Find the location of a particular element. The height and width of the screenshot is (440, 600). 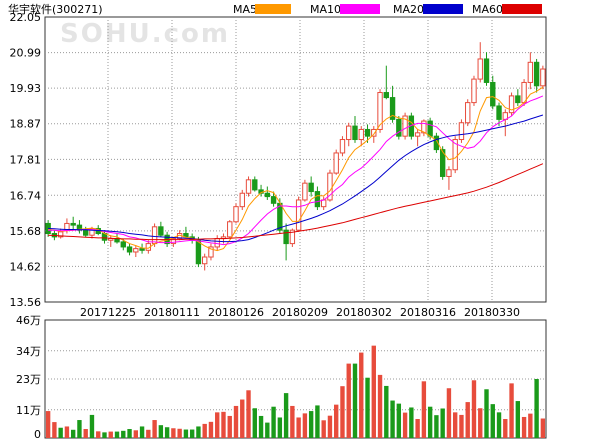

y-tick-label: 15.68 is located at coordinates (26, 231).